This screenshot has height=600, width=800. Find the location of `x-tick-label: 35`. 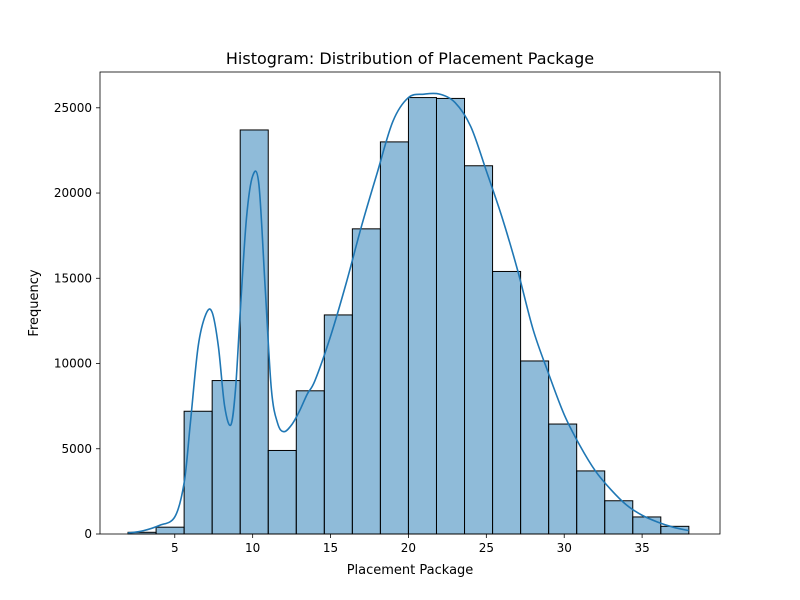

x-tick-label: 35 is located at coordinates (641, 548).